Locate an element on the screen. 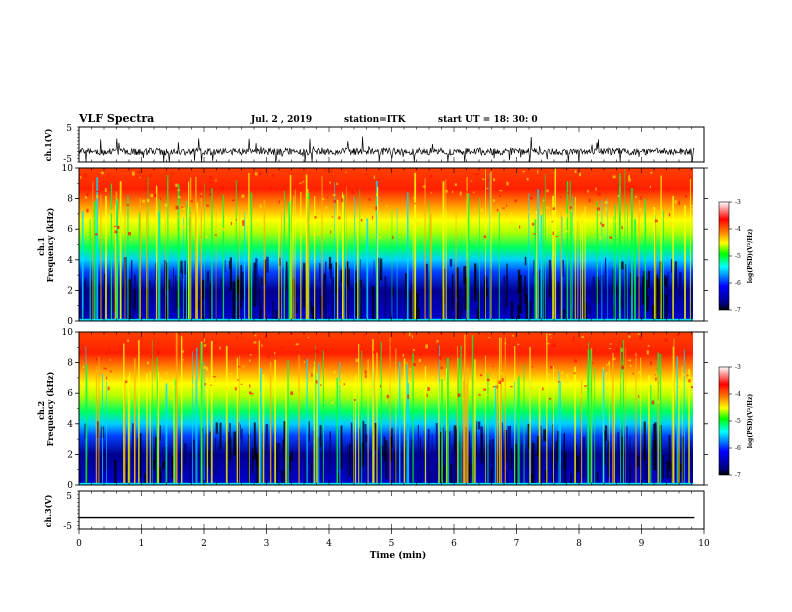 The image size is (792, 612). x-tick-label: 0 is located at coordinates (79, 544).